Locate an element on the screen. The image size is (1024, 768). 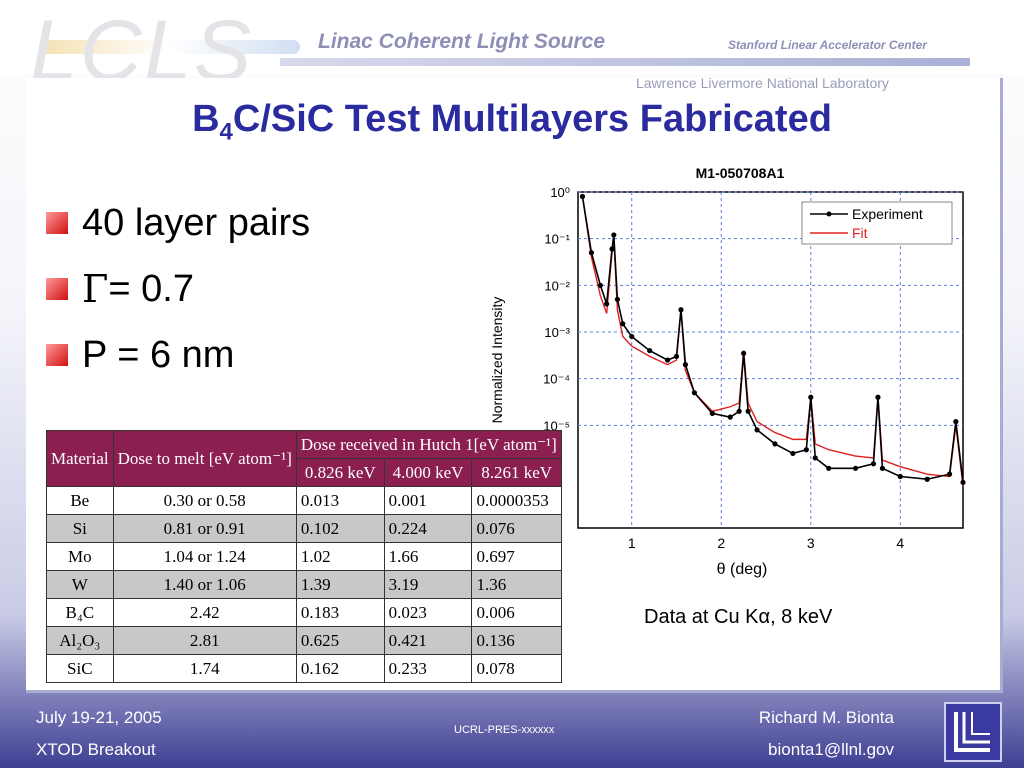
legend-label-fit: Fit is located at coordinates (860, 233).